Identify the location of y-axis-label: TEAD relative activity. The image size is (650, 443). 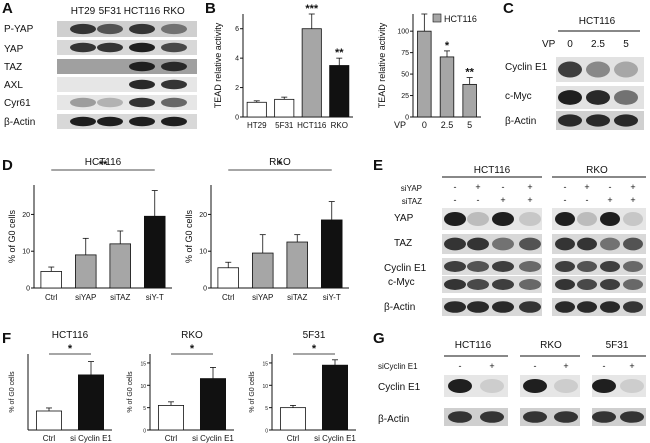
(218, 65).